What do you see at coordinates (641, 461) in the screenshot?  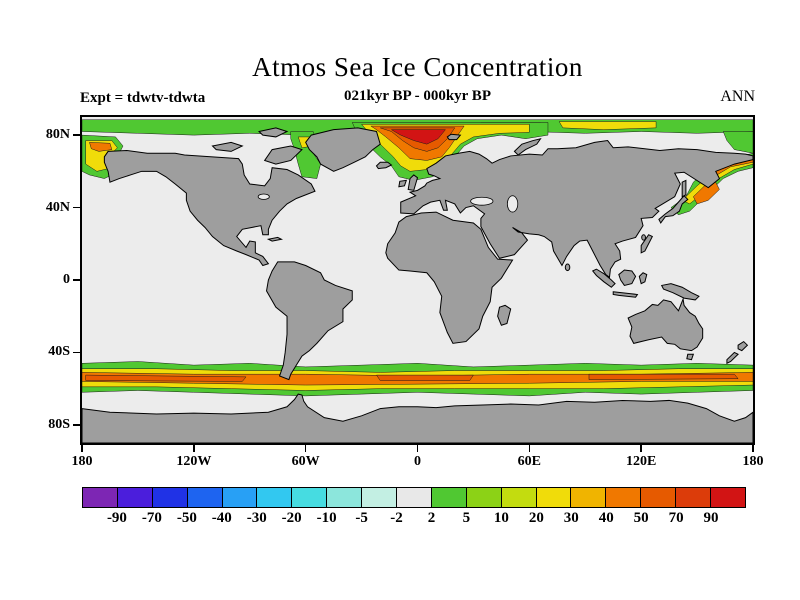 I see `lon-tick-label: 120E` at bounding box center [641, 461].